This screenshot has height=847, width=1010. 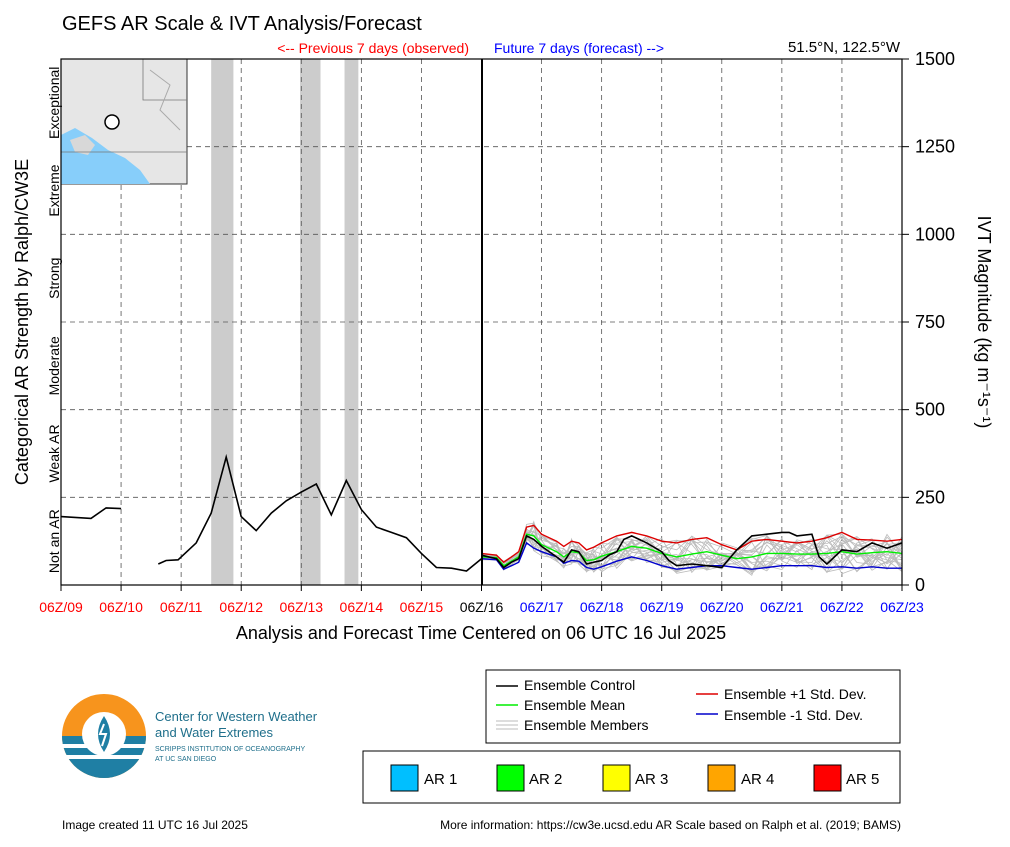 What do you see at coordinates (545, 779) in the screenshot?
I see `ar2-label: AR 2` at bounding box center [545, 779].